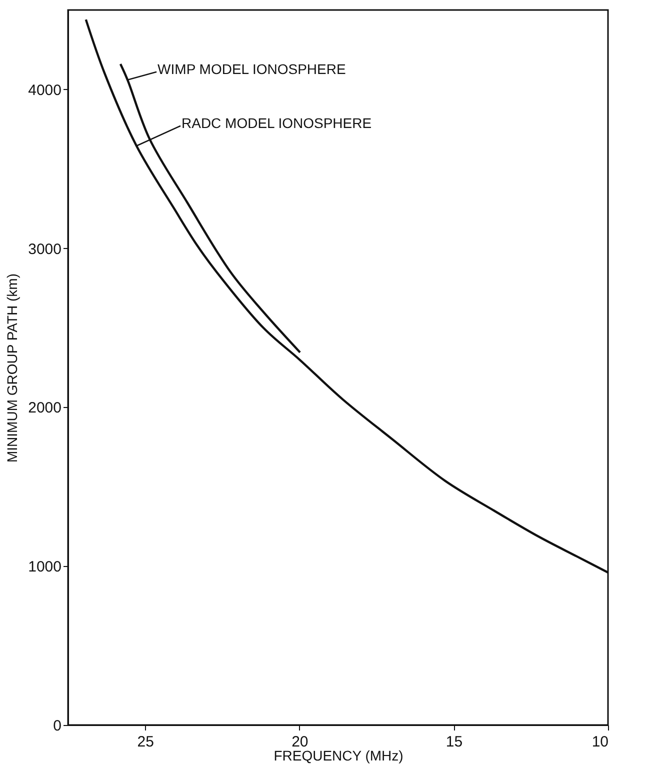 The width and height of the screenshot is (647, 777). What do you see at coordinates (600, 742) in the screenshot?
I see `x-tick-label: 10` at bounding box center [600, 742].